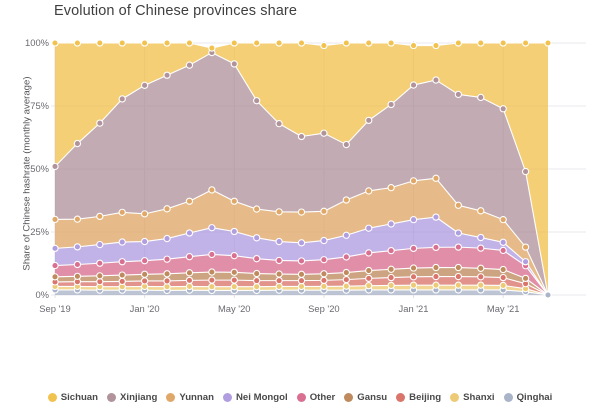  What do you see at coordinates (472, 397) in the screenshot?
I see `legend-item-shanxi: Shanxi` at bounding box center [472, 397].